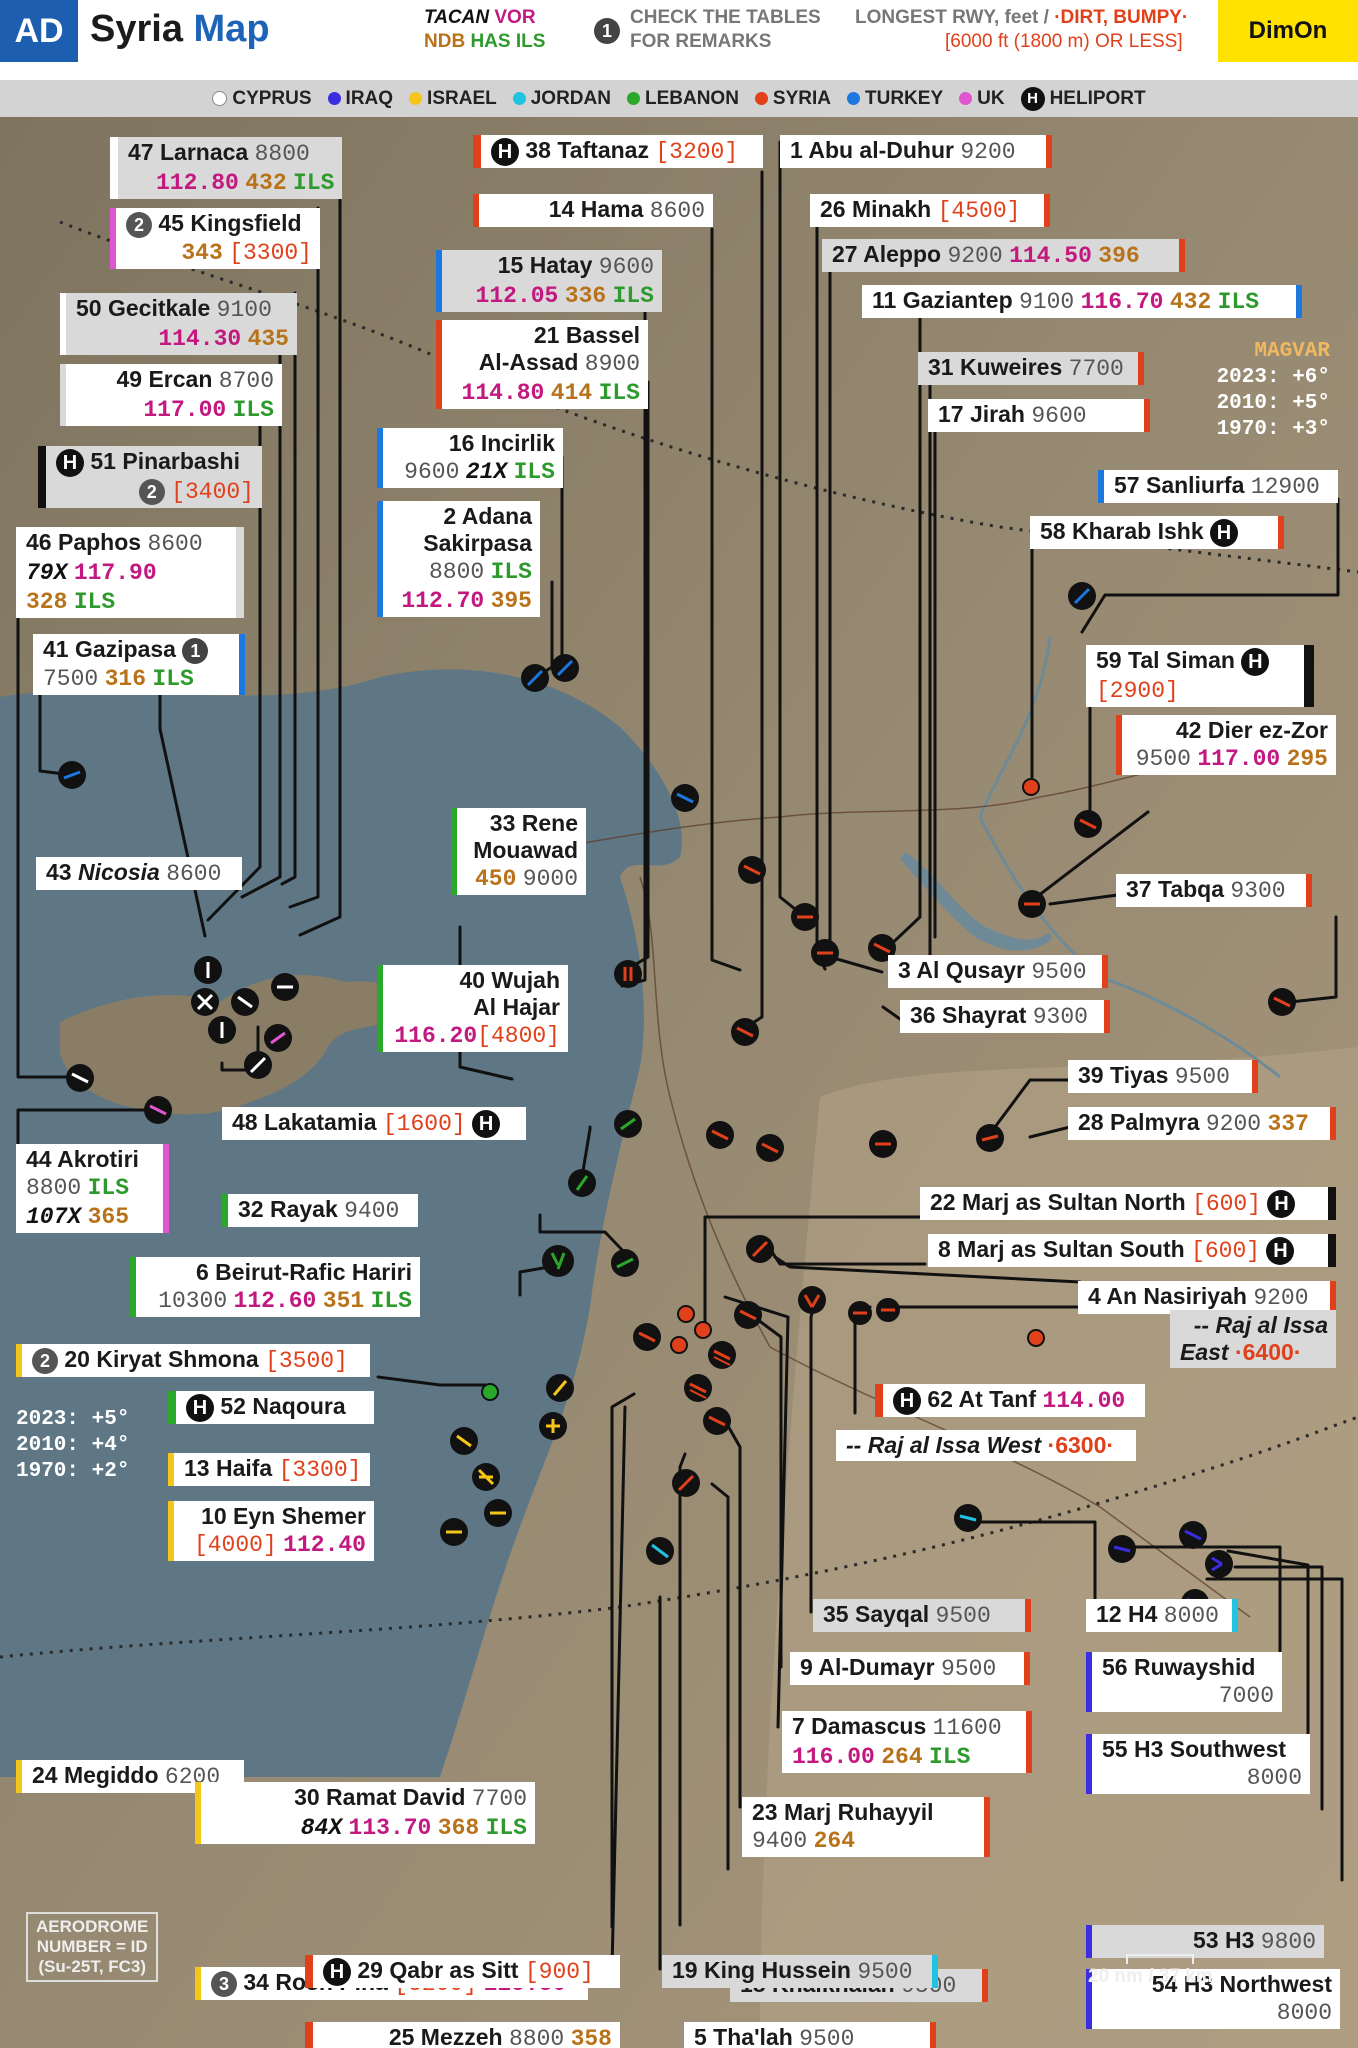  Describe the element at coordinates (866, 1827) in the screenshot. I see `airport-23-label: 23 Marj Ruhayyil 9400 264` at that location.